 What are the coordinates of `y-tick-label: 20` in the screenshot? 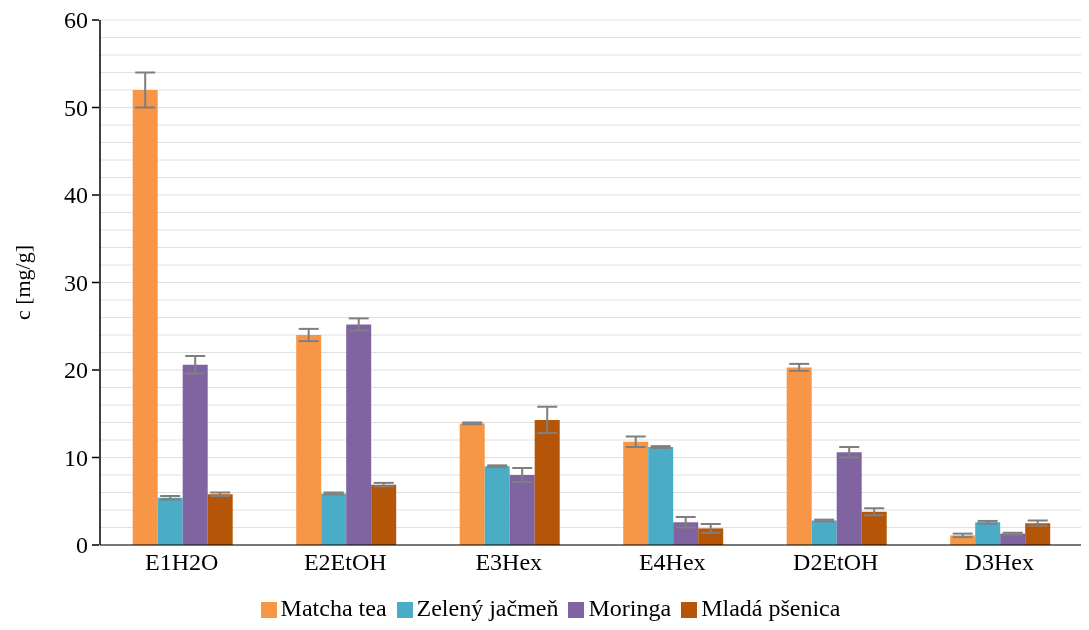 It's located at (76, 370).